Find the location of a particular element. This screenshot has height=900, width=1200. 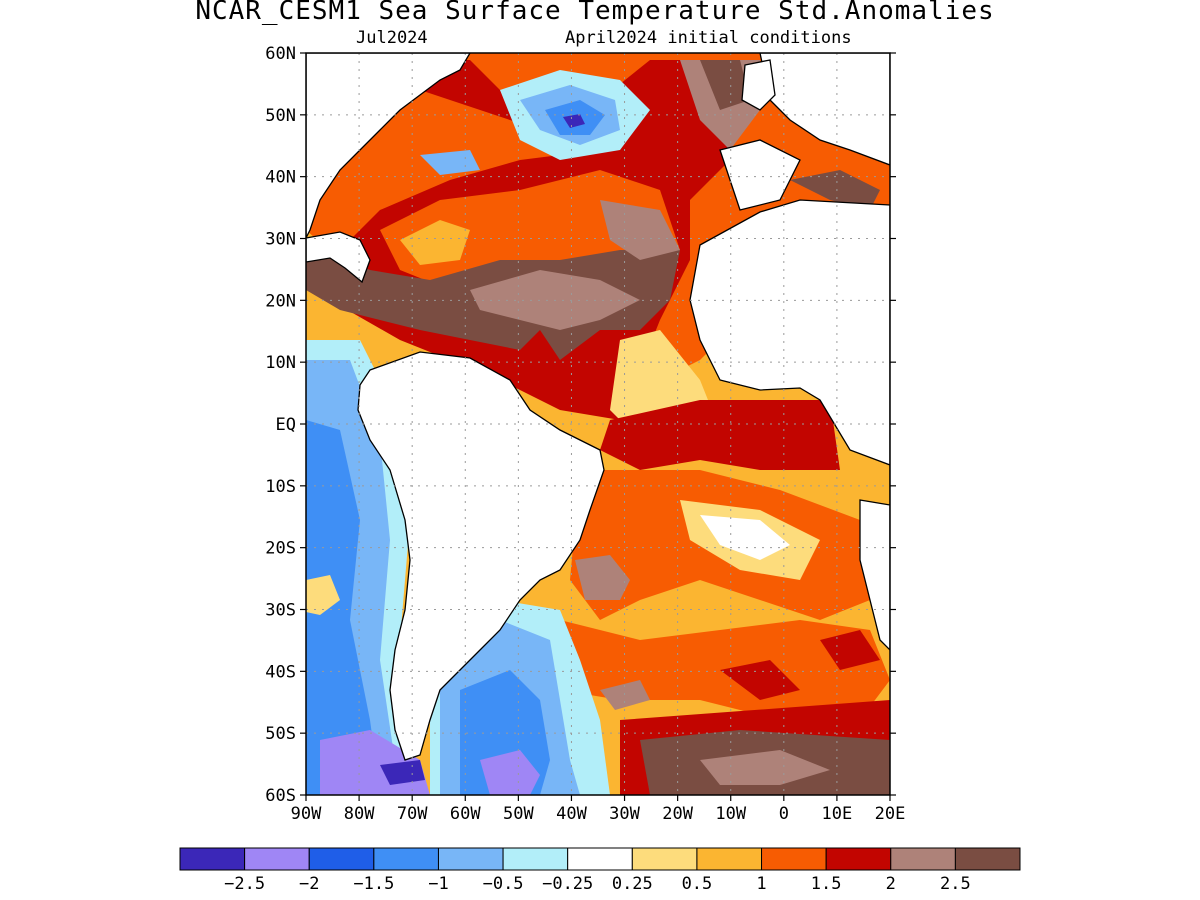

africa-land is located at coordinates (789, 425).